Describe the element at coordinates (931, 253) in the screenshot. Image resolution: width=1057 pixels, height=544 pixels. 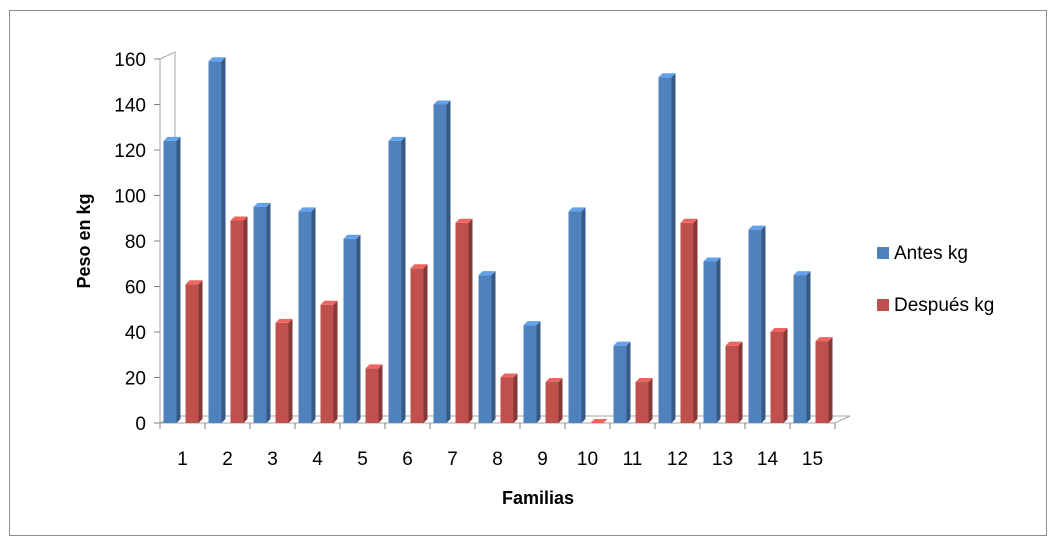
I see `legend-label: Antes kg` at that location.